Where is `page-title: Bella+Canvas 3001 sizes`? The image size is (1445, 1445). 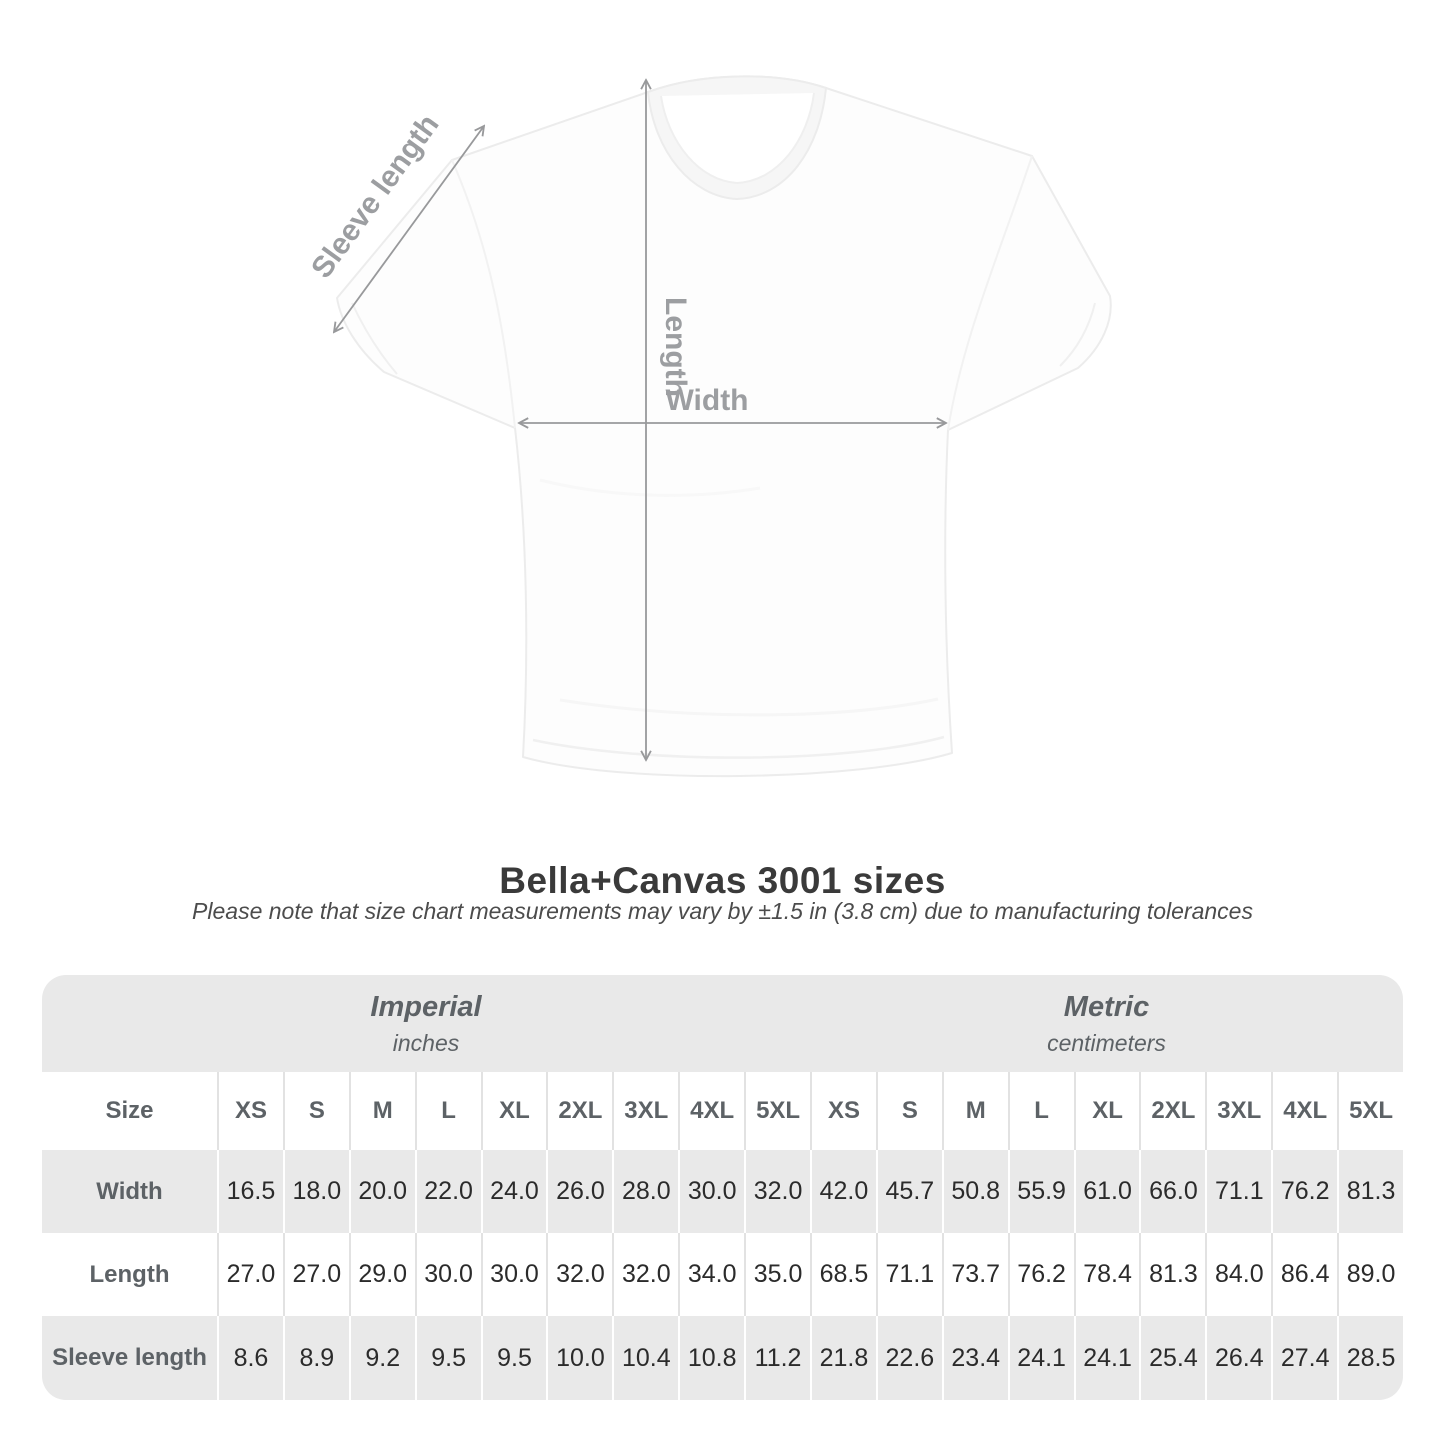
page-title: Bella+Canvas 3001 sizes is located at coordinates (722, 880).